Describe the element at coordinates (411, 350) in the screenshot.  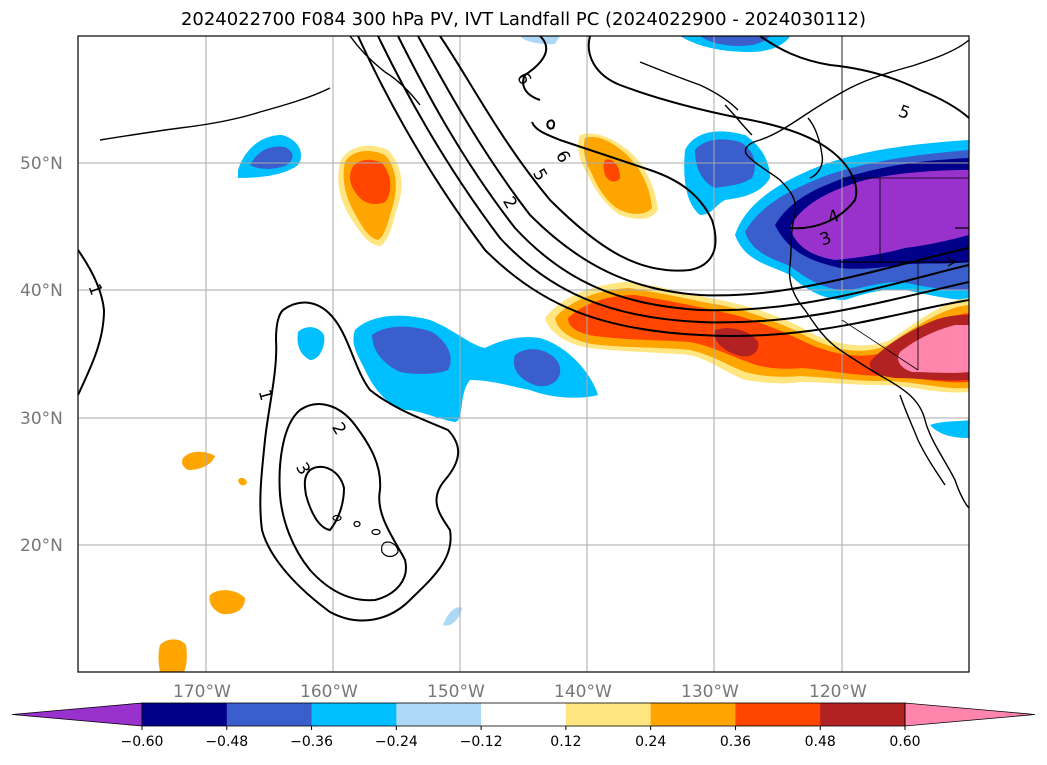
I see `neg-anomaly-region-subtropics-inner` at that location.